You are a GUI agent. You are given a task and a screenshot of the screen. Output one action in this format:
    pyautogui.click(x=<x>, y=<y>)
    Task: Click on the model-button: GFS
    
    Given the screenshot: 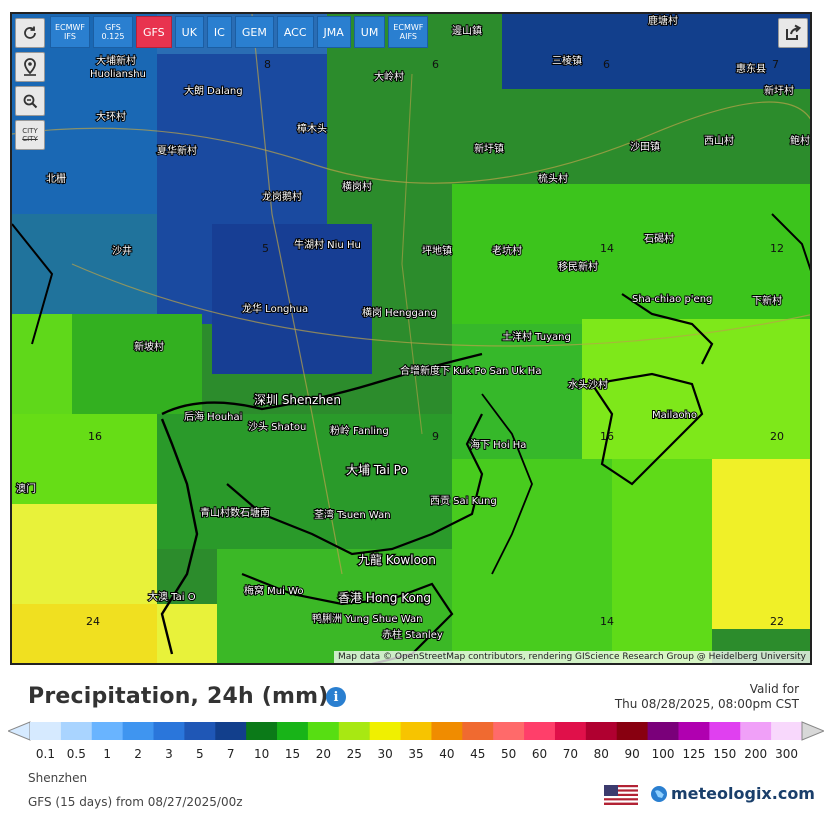 What is the action you would take?
    pyautogui.click(x=154, y=32)
    